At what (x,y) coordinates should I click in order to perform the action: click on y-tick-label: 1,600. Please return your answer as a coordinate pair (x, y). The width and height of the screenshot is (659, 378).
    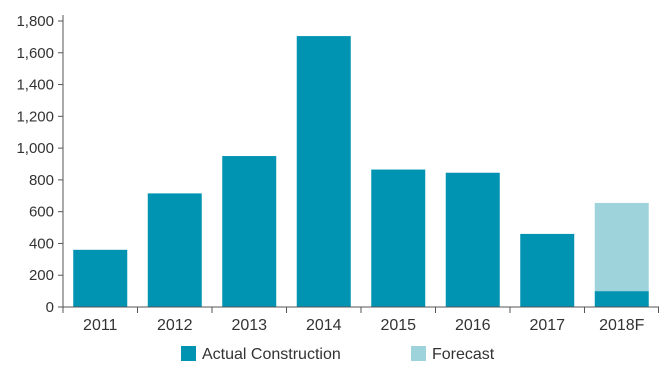
    Looking at the image, I should click on (35, 53).